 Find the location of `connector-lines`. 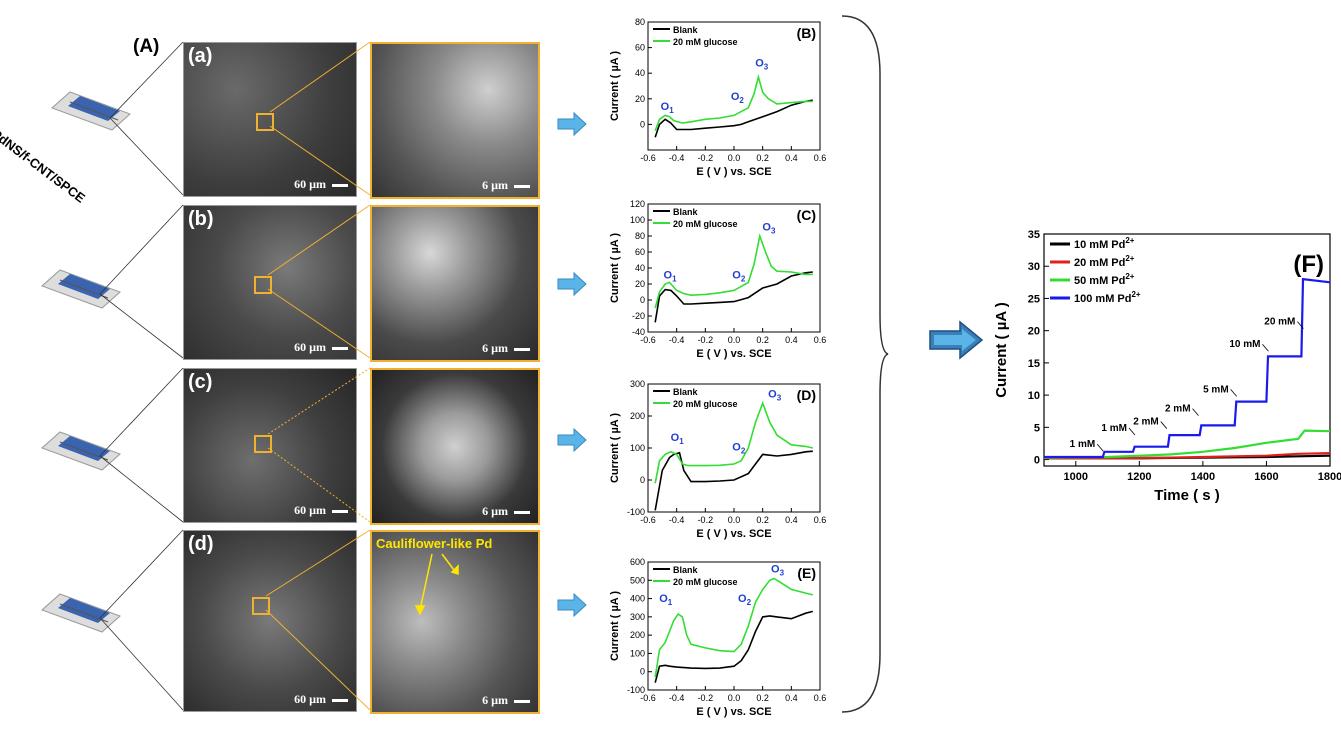

connector-lines is located at coordinates (141, 376).